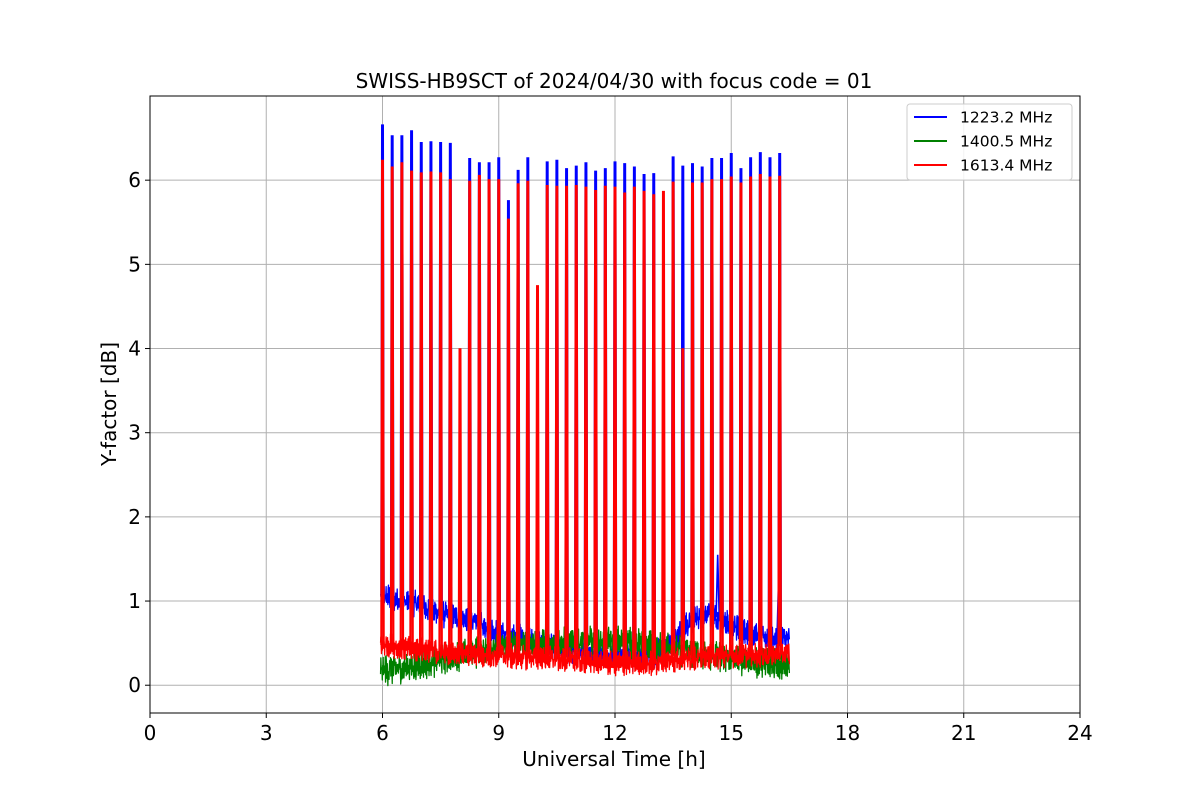  What do you see at coordinates (382, 733) in the screenshot?
I see `x-tick-label: 6` at bounding box center [382, 733].